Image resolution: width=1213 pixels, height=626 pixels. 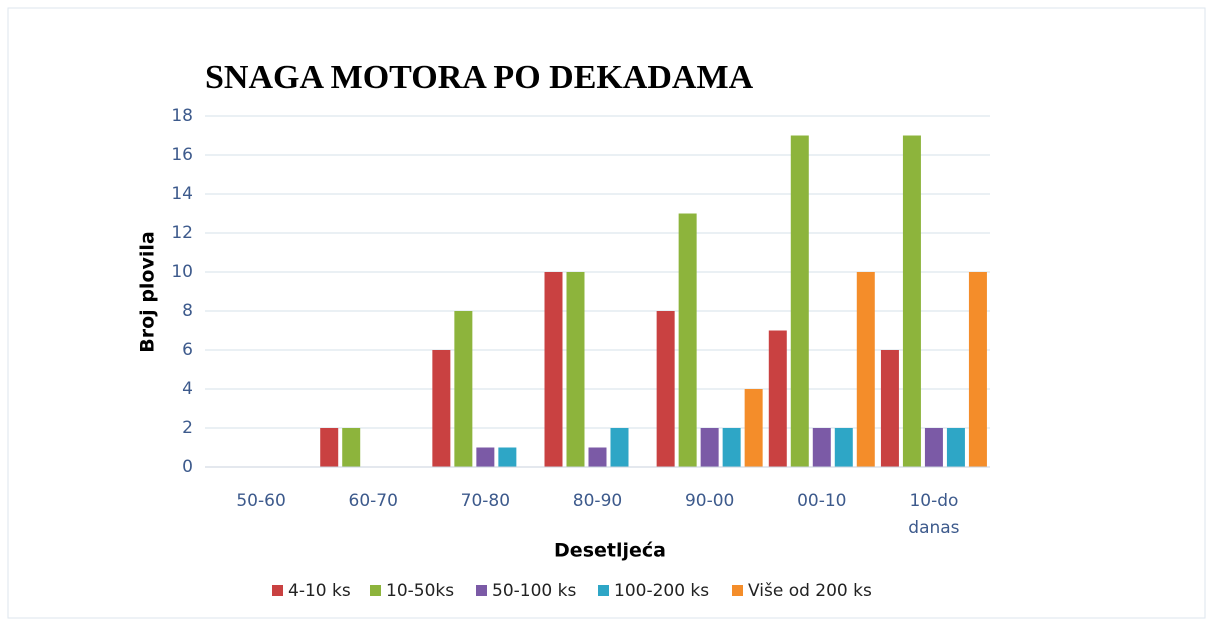 What do you see at coordinates (485, 501) in the screenshot?
I see `x-tick-label: 70-80` at bounding box center [485, 501].